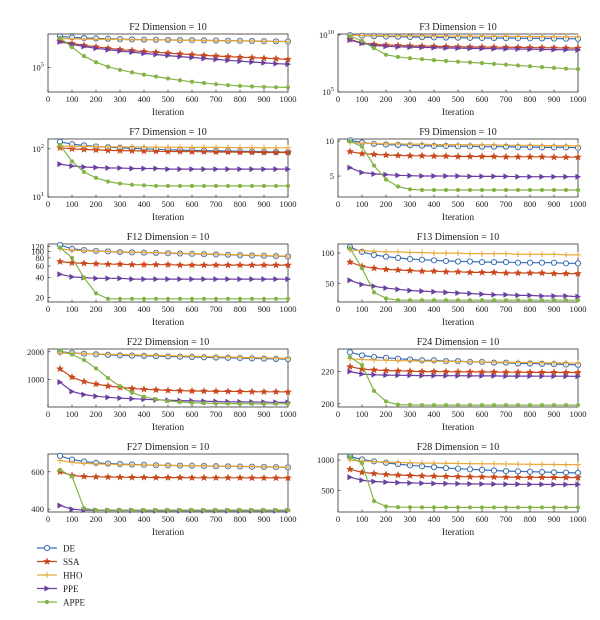  Describe the element at coordinates (37, 251) in the screenshot. I see `y-tick-label: 100` at that location.